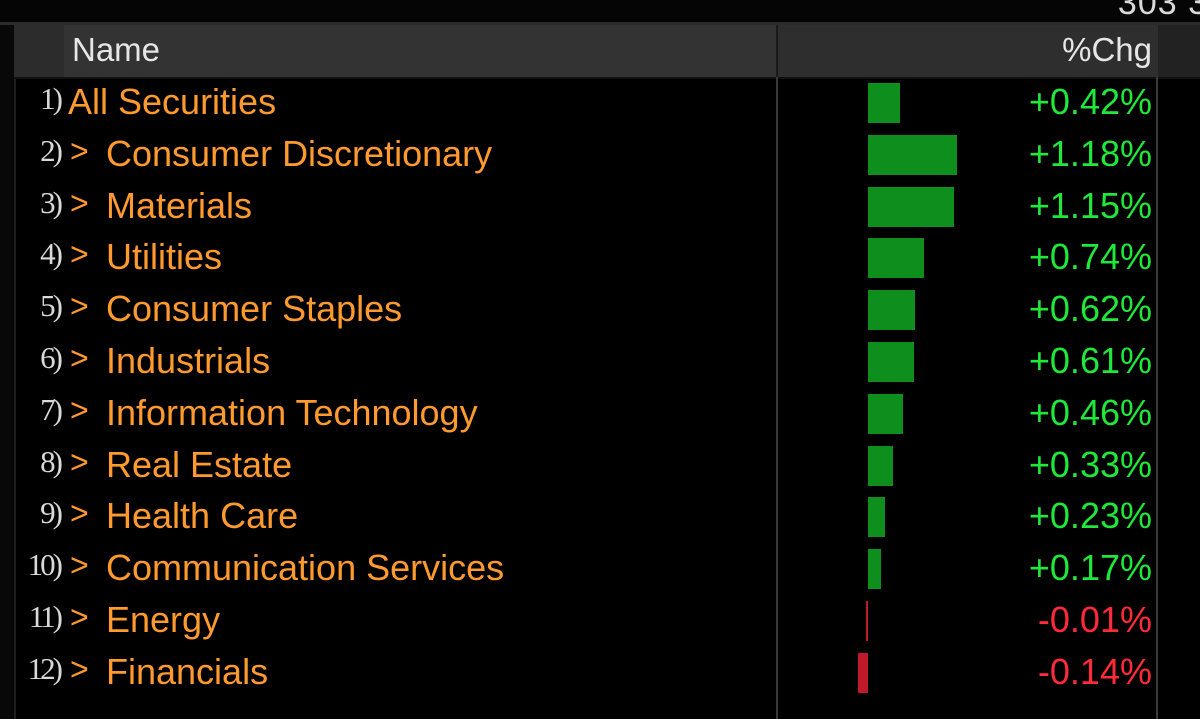 The width and height of the screenshot is (1200, 719). What do you see at coordinates (164, 257) in the screenshot?
I see `sector-name: Utilities` at bounding box center [164, 257].